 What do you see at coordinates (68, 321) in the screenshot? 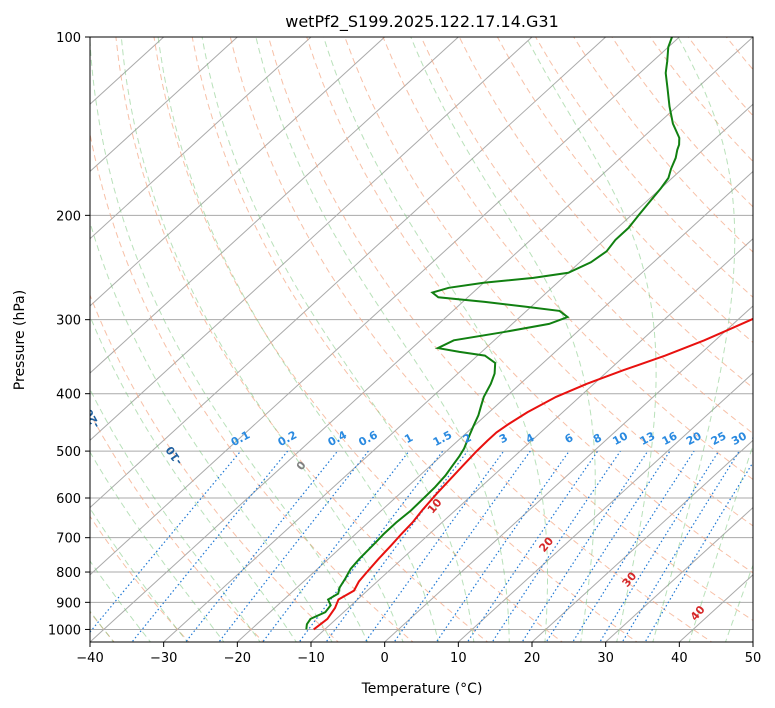
I see `y-tick-label: 300` at bounding box center [68, 321].